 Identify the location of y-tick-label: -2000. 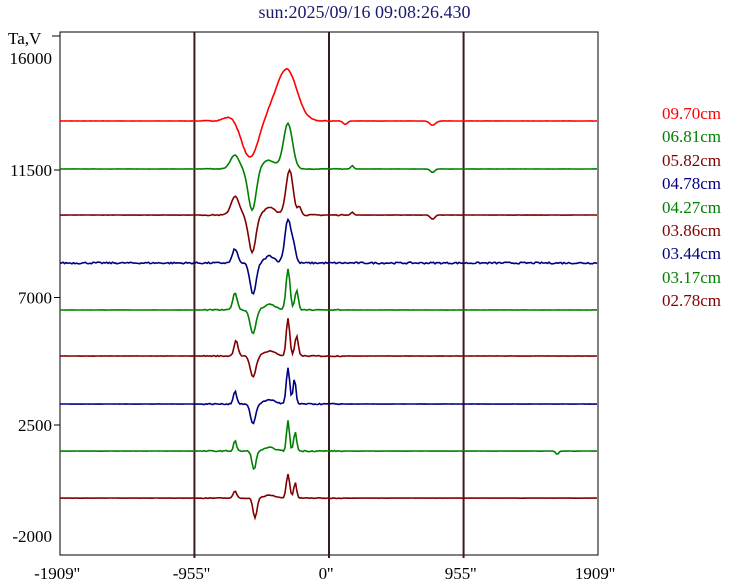
(32, 536).